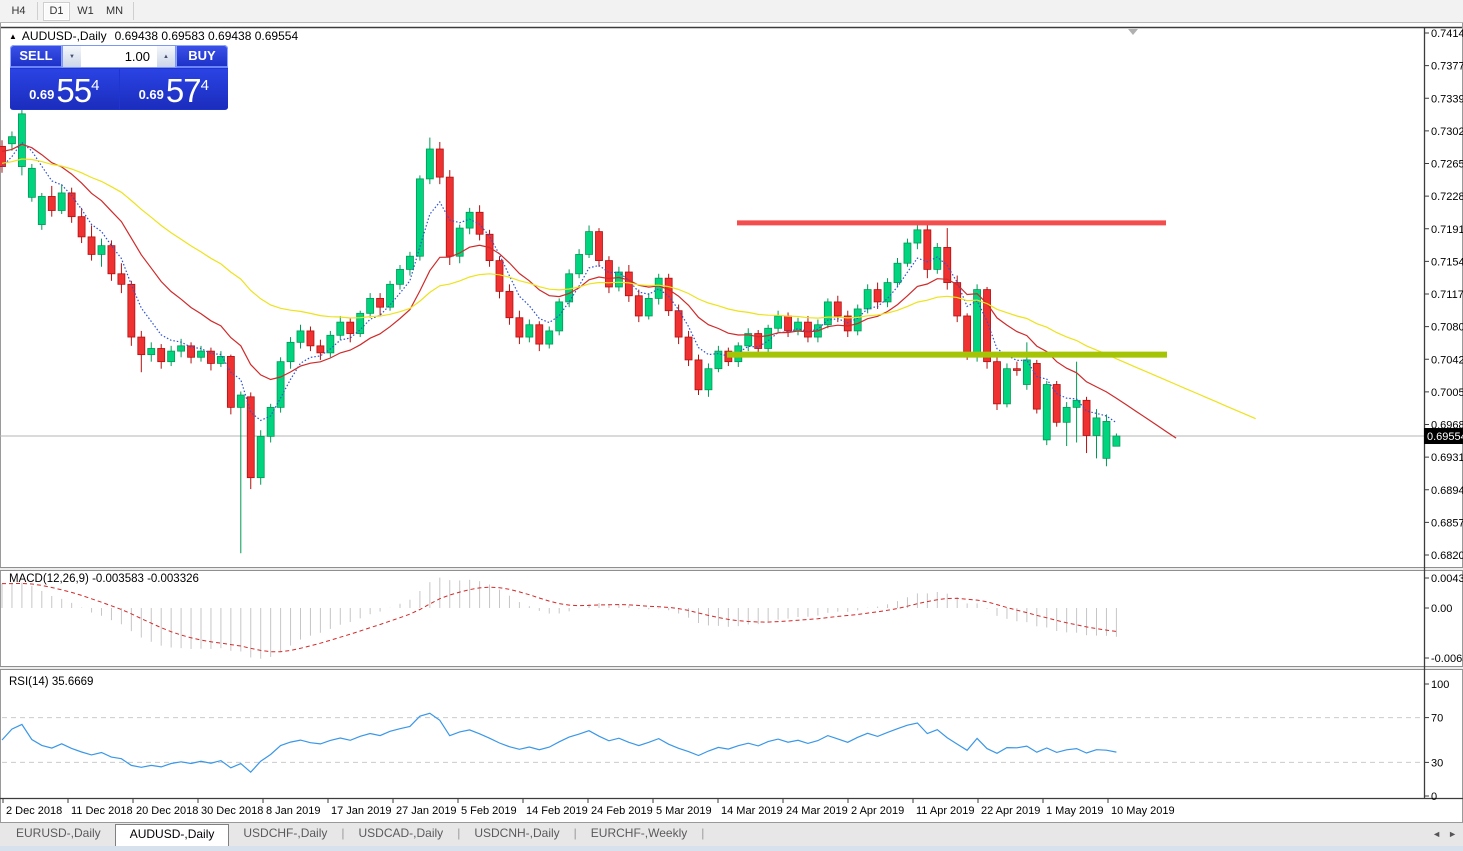 This screenshot has height=851, width=1463. Describe the element at coordinates (114, 11) in the screenshot. I see `timeframe-button-mn: MN` at that location.